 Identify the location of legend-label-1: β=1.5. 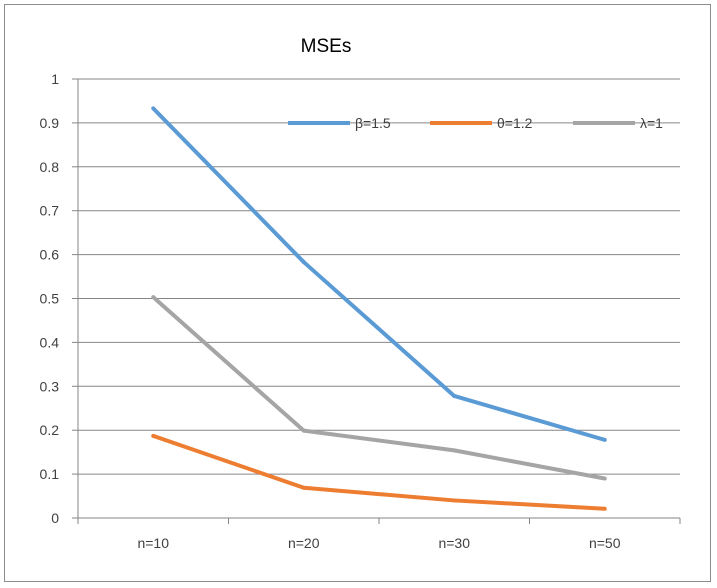
(373, 123).